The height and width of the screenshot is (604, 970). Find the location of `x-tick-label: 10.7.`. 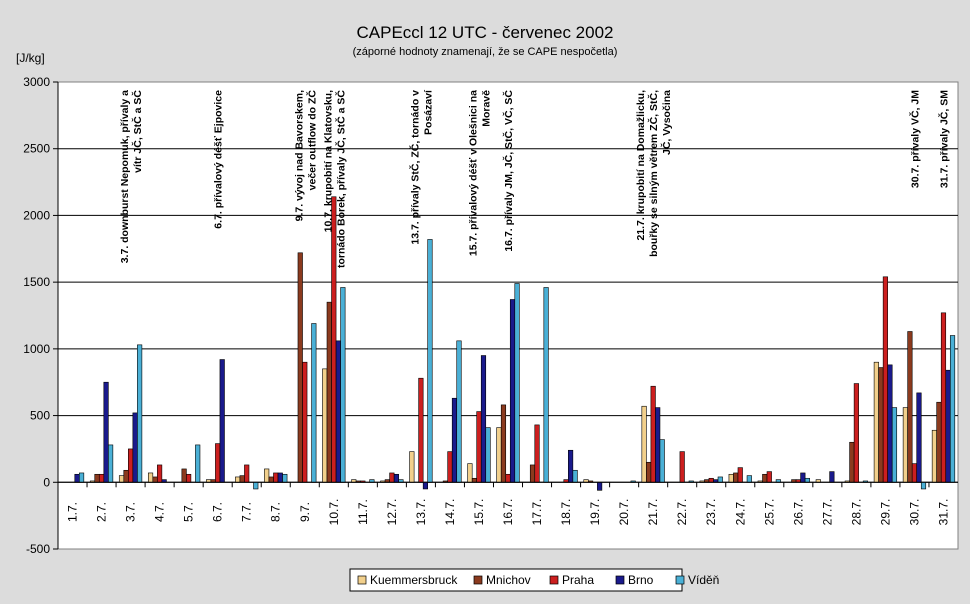

x-tick-label: 10.7. is located at coordinates (334, 512).